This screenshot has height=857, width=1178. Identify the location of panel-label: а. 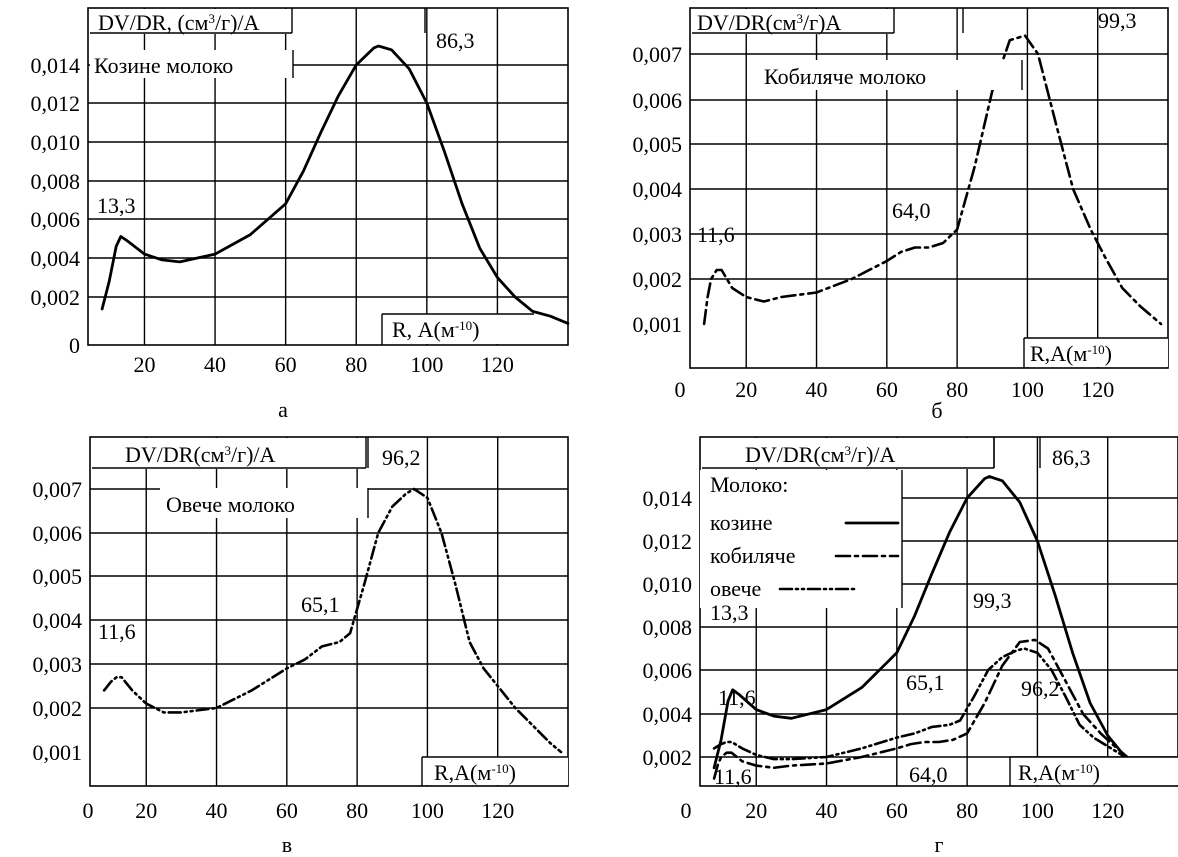
(283, 409).